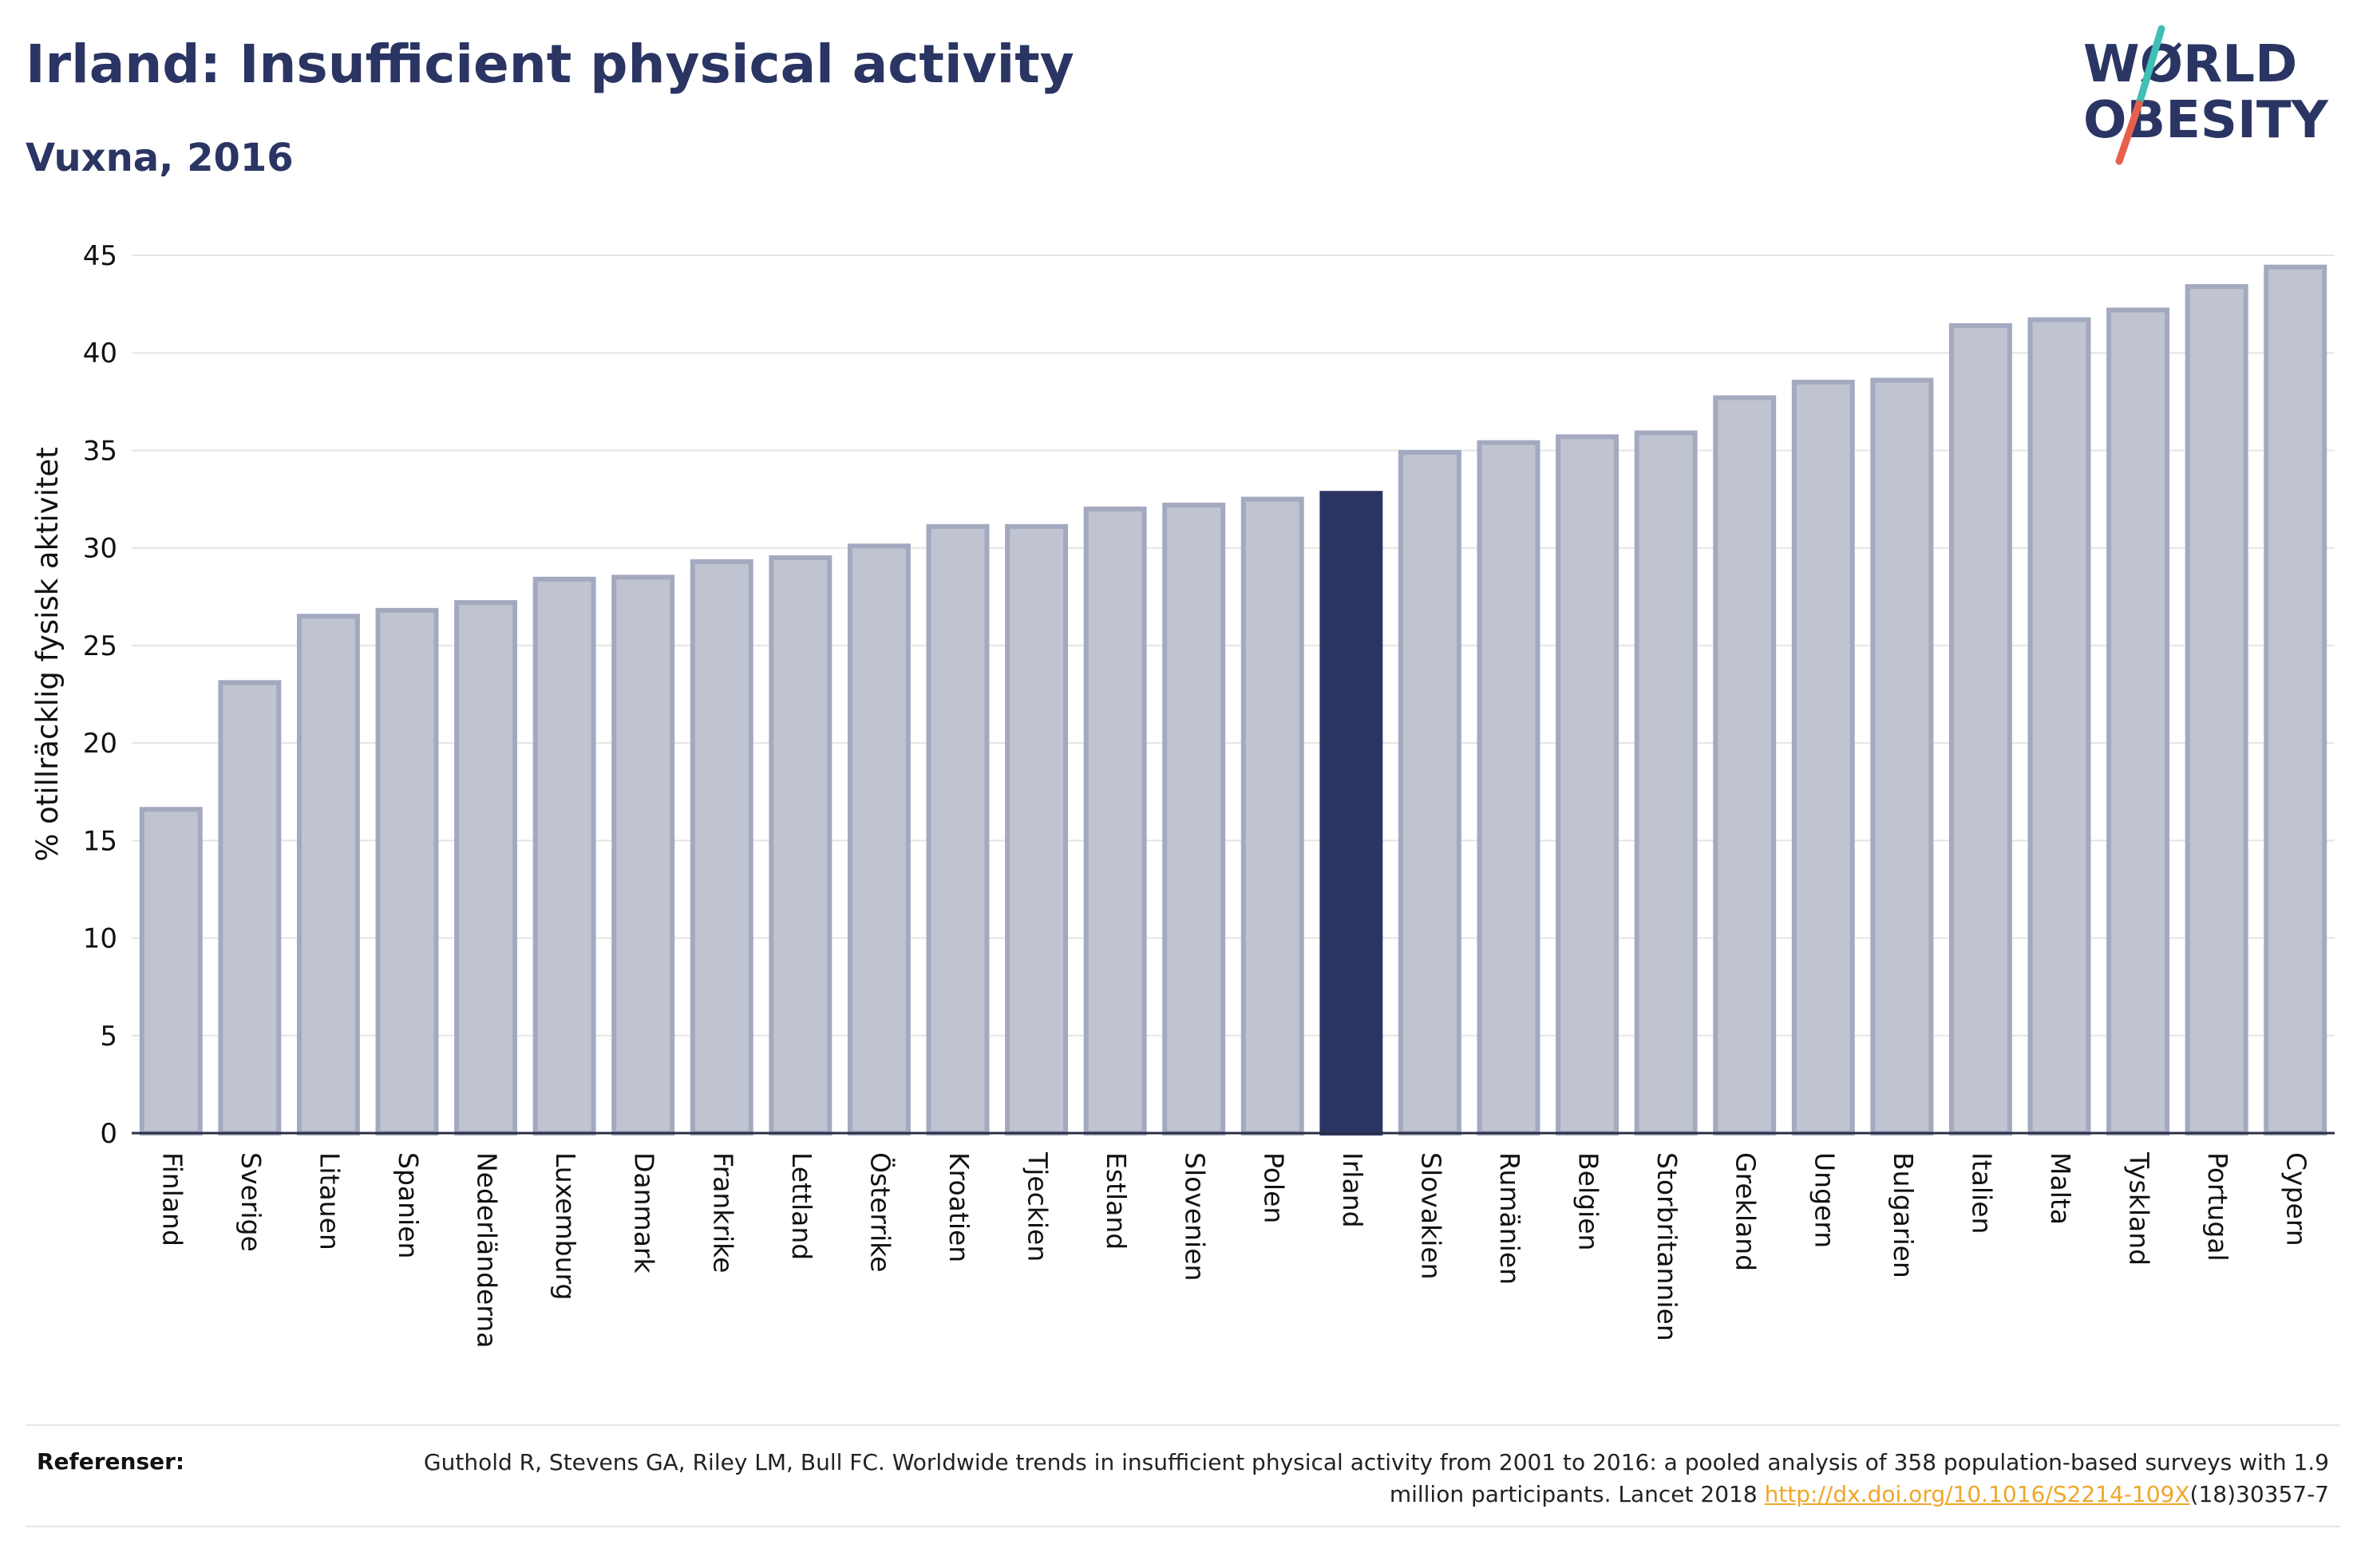 The image size is (2361, 1568). What do you see at coordinates (722, 1212) in the screenshot?
I see `x-tick-label: Frankrike` at bounding box center [722, 1212].